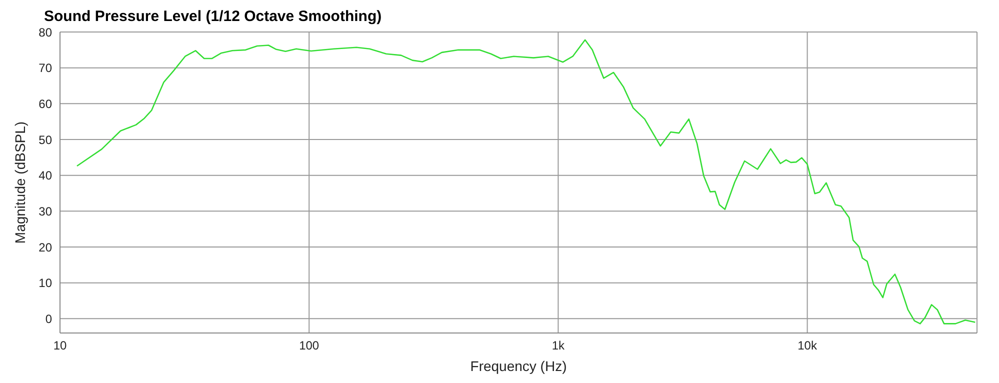 This screenshot has width=999, height=383. What do you see at coordinates (45, 247) in the screenshot?
I see `y-tick-label: 20` at bounding box center [45, 247].